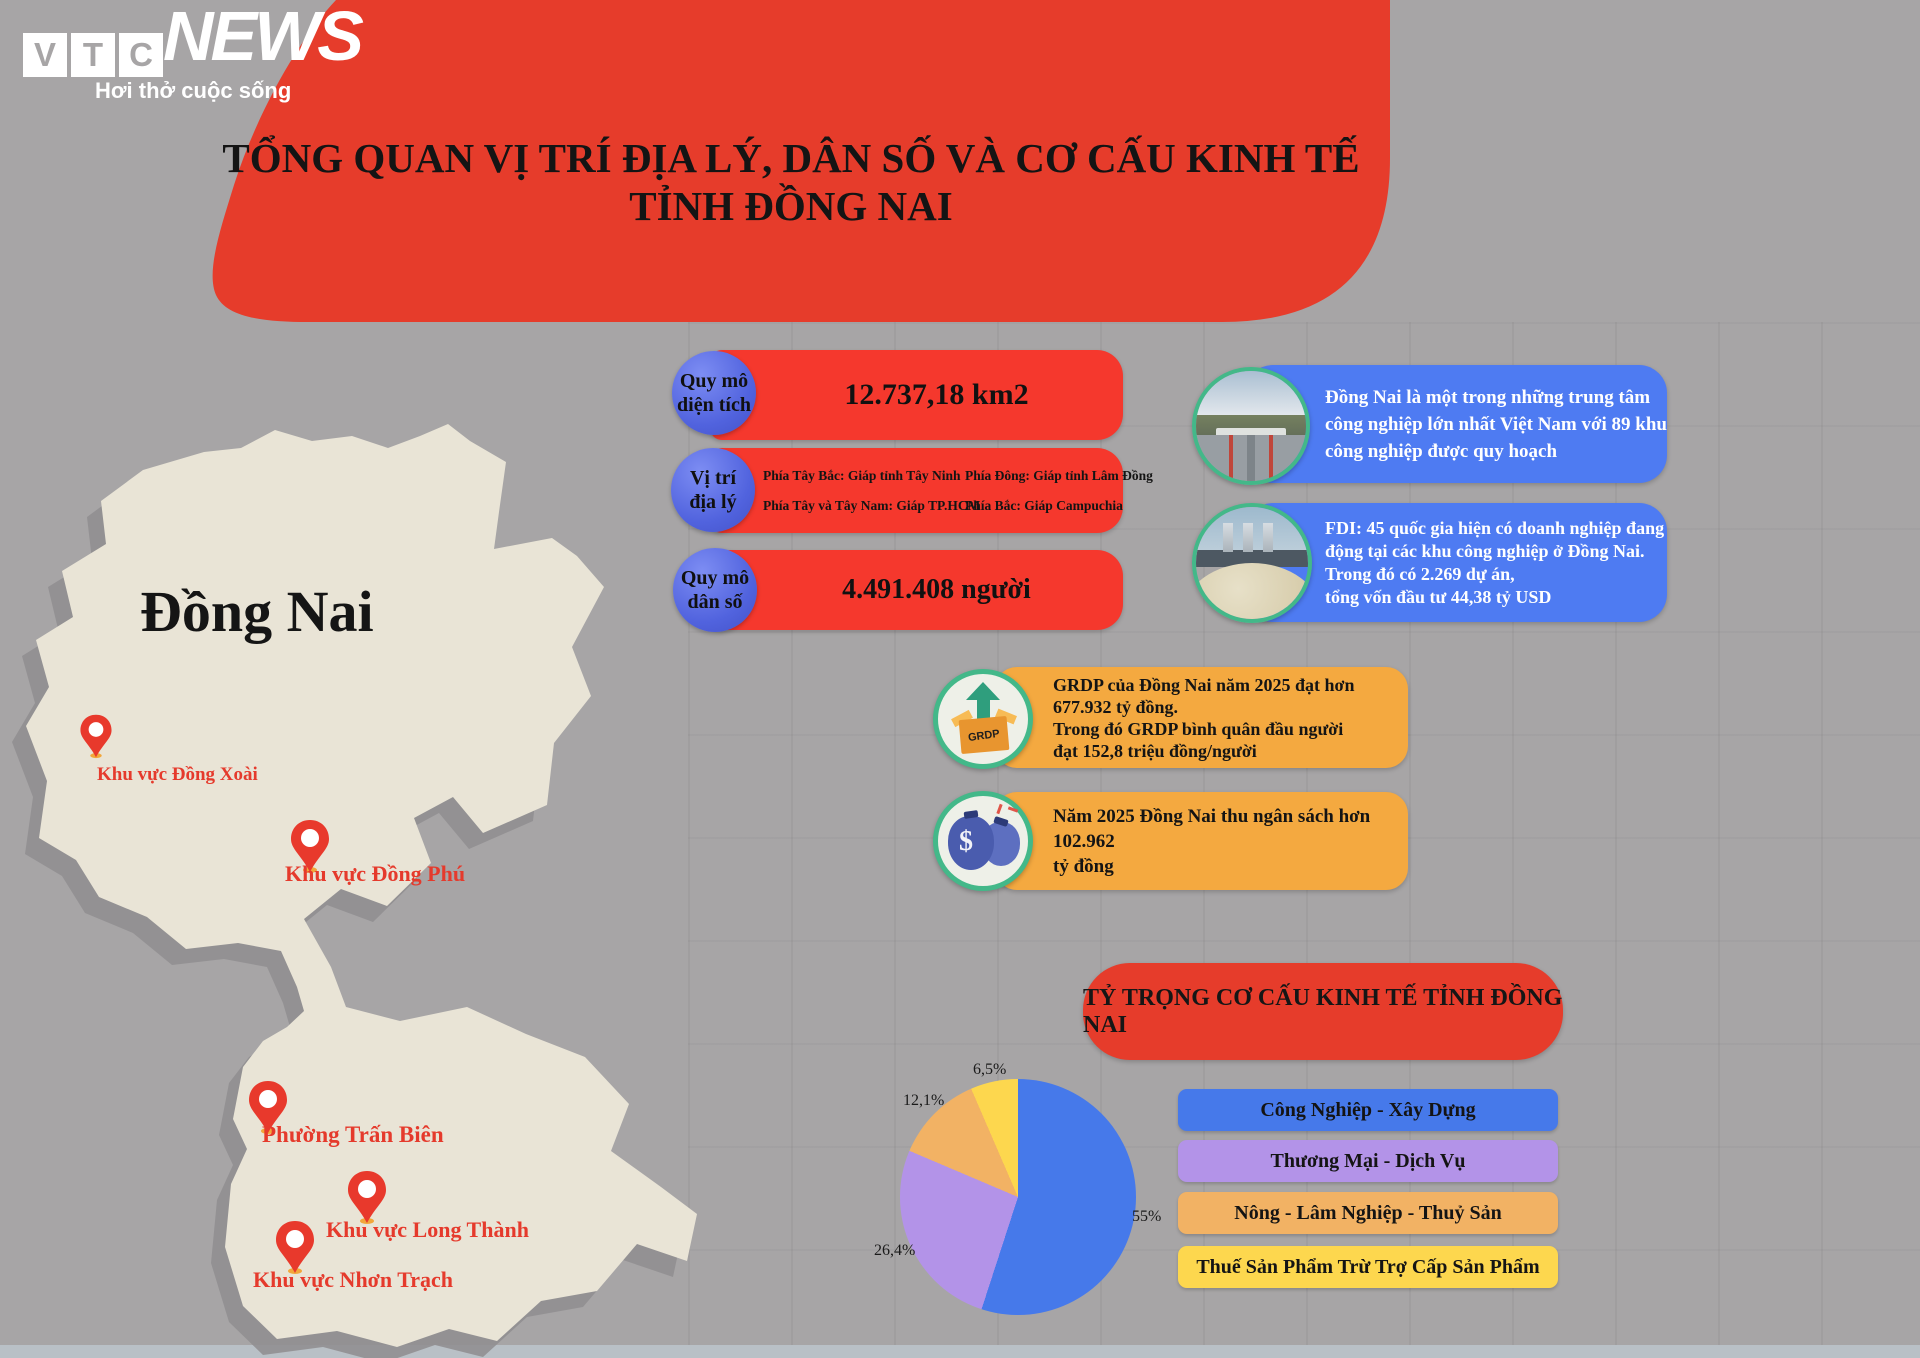 The width and height of the screenshot is (1920, 1358). What do you see at coordinates (714, 393) in the screenshot?
I see `area-stat-circle: Quy mô diện tích` at bounding box center [714, 393].